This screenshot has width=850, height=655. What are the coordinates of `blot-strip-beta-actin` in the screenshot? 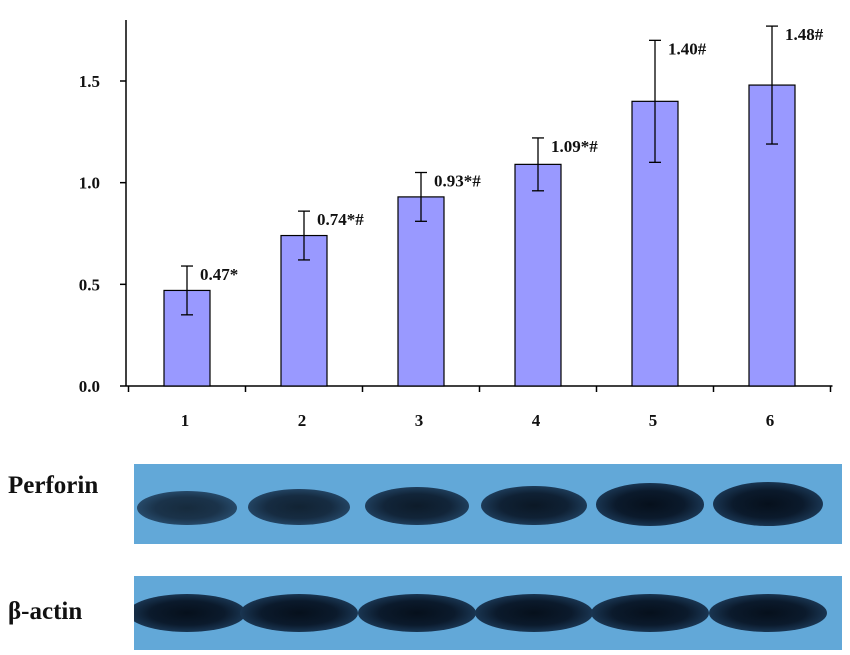 It's located at (488, 613).